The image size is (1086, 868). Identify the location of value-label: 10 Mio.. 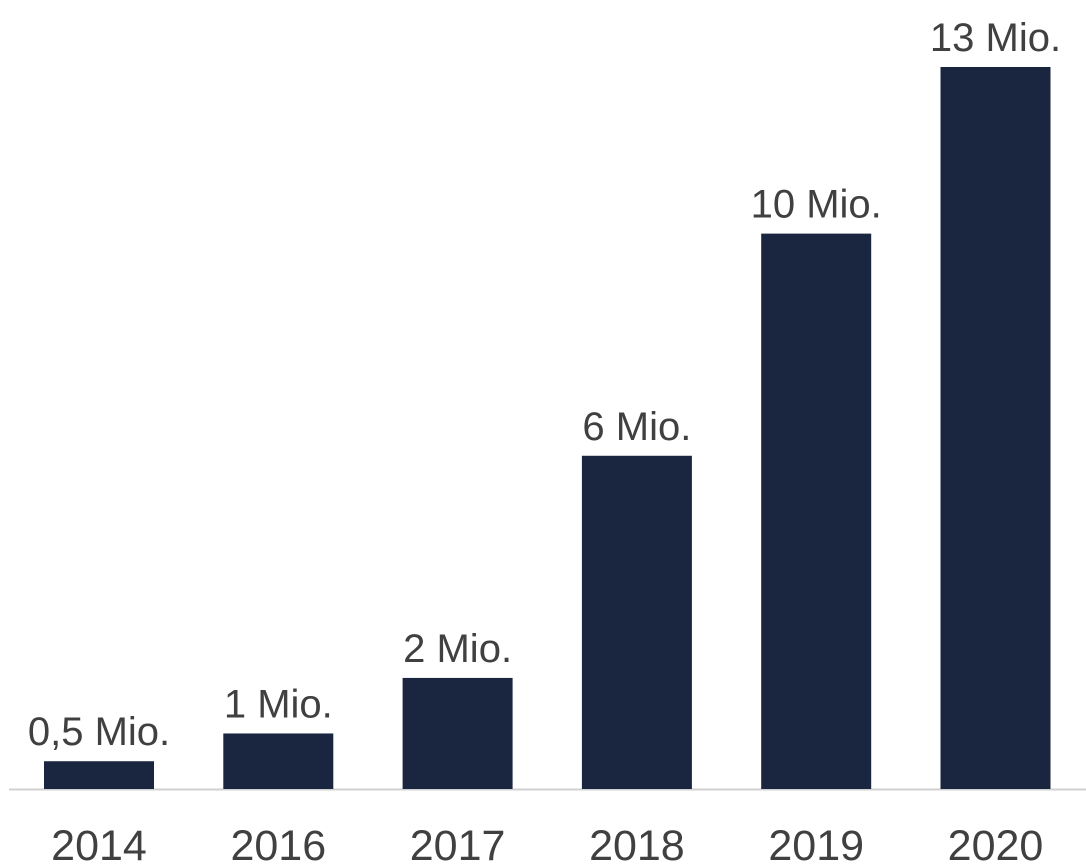
(816, 205).